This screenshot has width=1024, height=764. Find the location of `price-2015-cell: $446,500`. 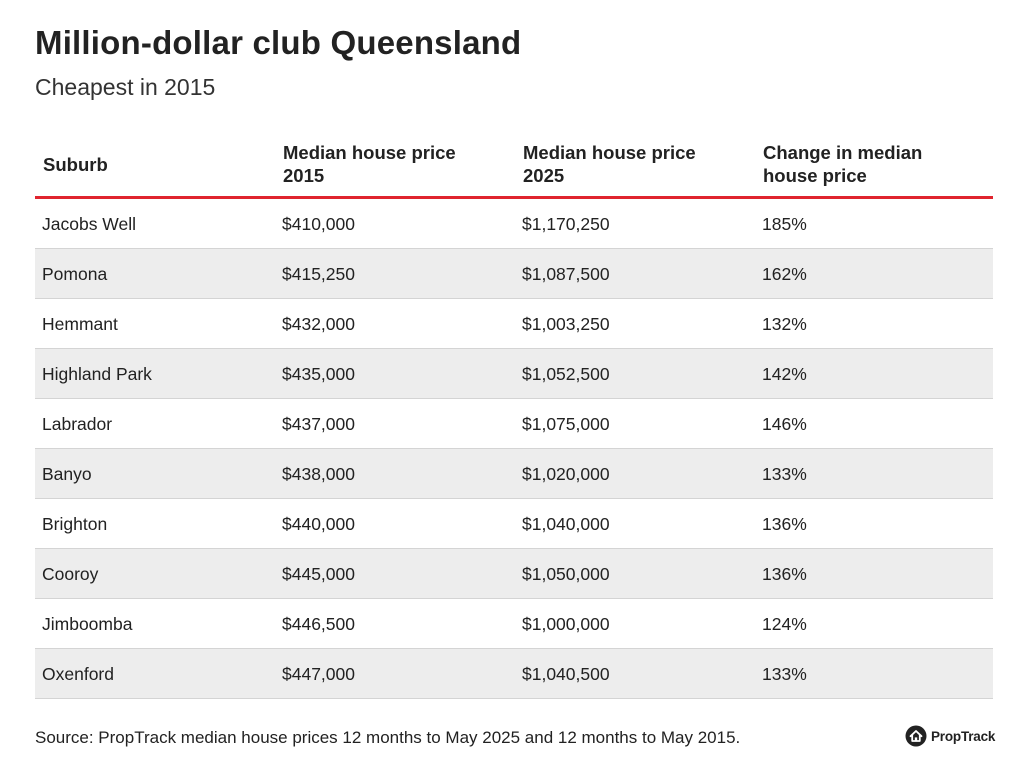

price-2015-cell: $446,500 is located at coordinates (318, 624).